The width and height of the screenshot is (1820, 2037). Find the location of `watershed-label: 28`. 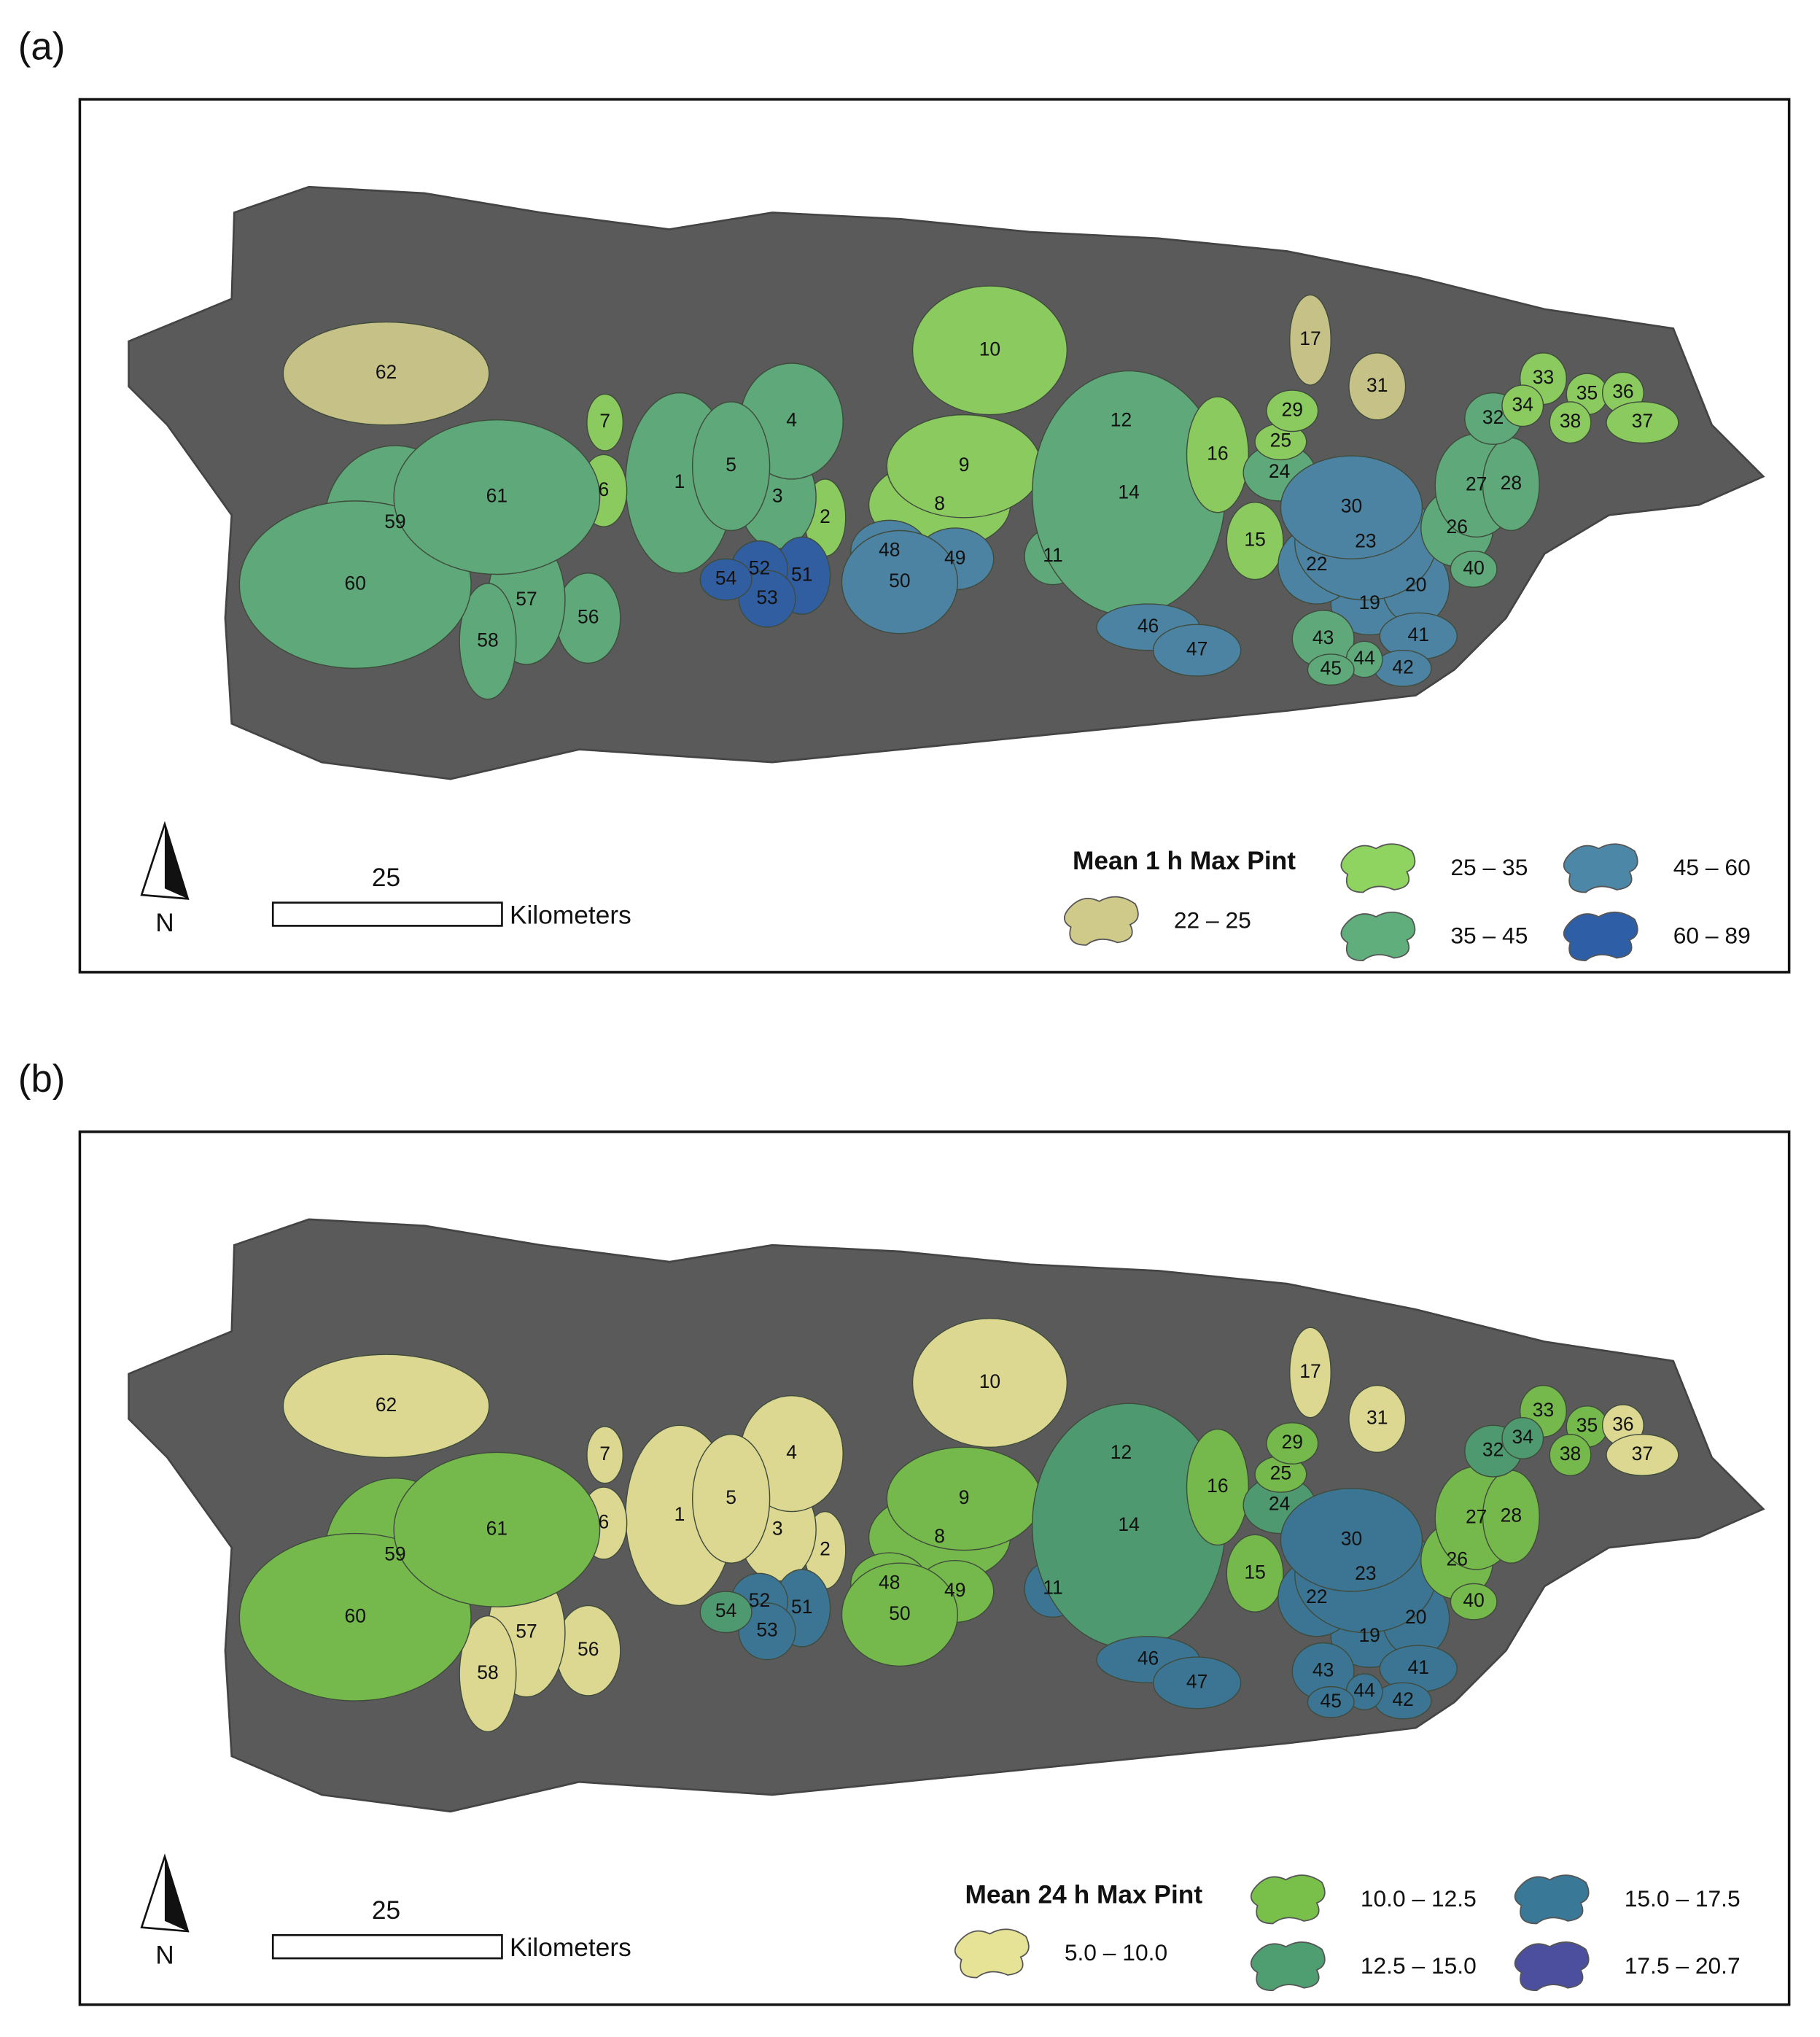

watershed-label: 28 is located at coordinates (1511, 1516).